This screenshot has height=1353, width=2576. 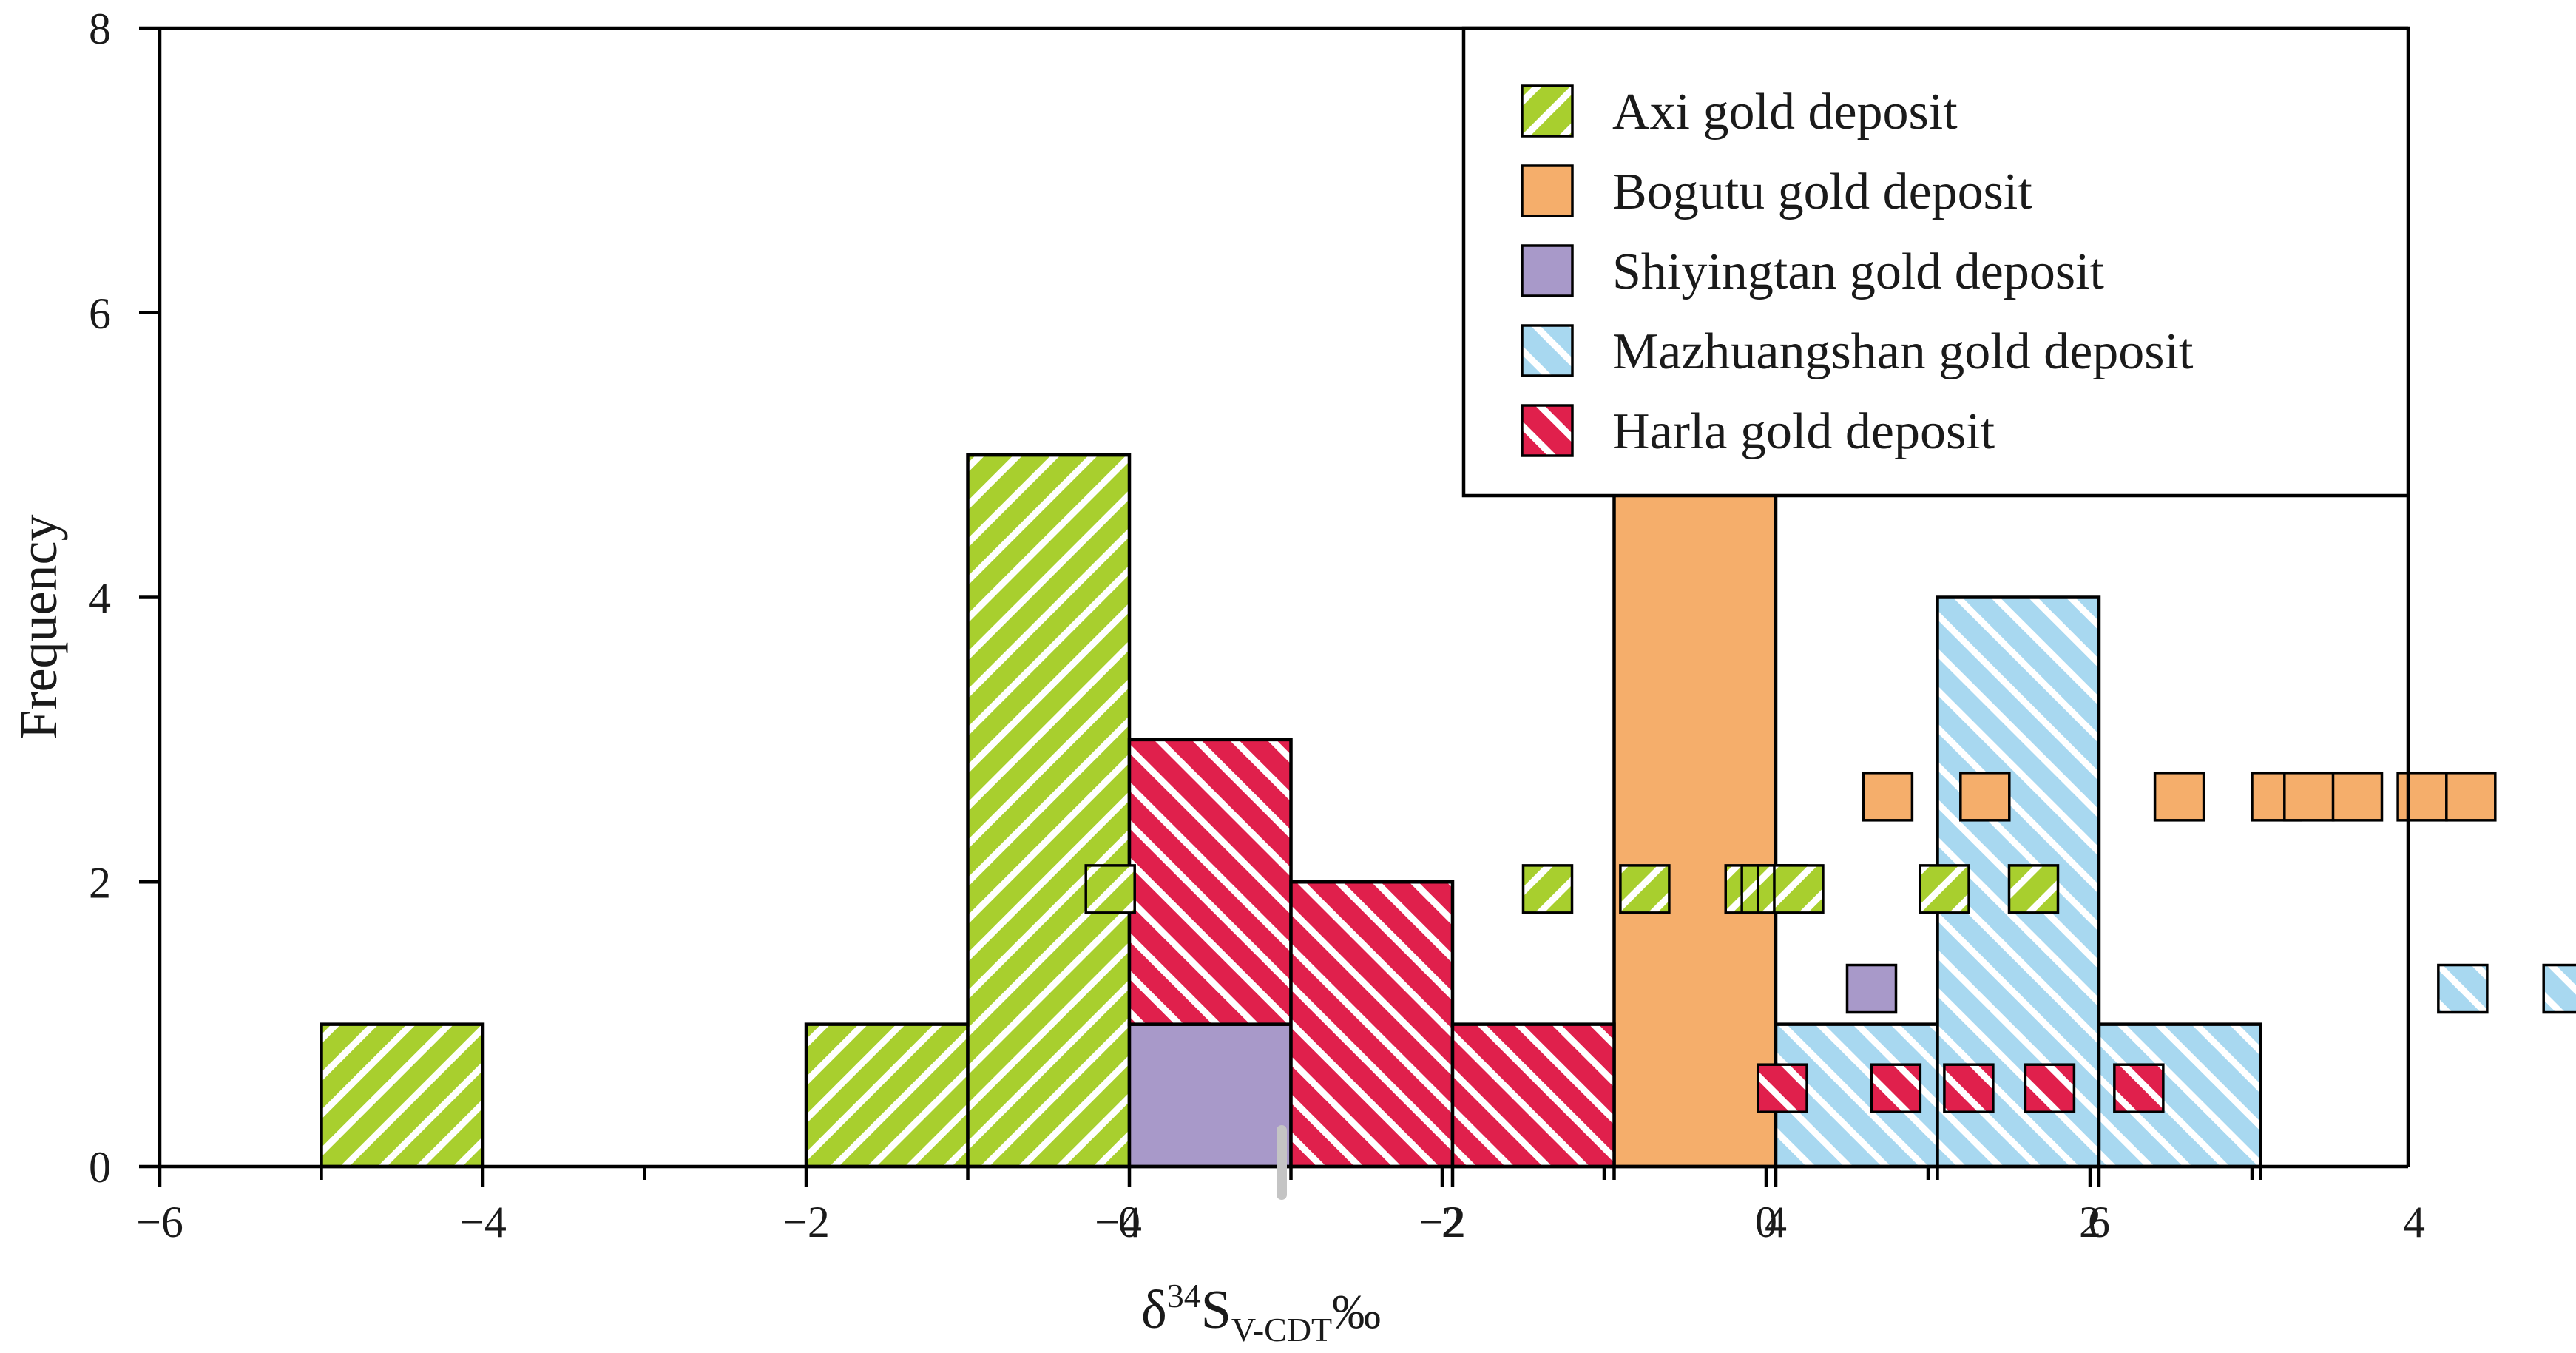 What do you see at coordinates (100, 28) in the screenshot?
I see `y-tick-label: 8` at bounding box center [100, 28].